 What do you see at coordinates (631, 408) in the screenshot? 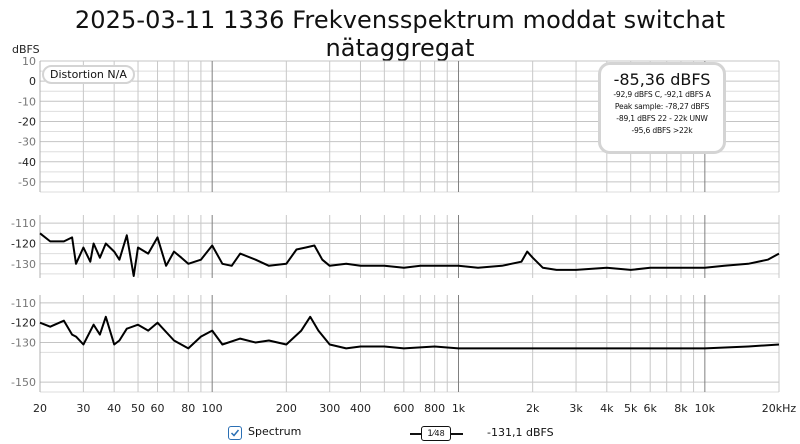
I see `svg-text: 5k` at bounding box center [631, 408].